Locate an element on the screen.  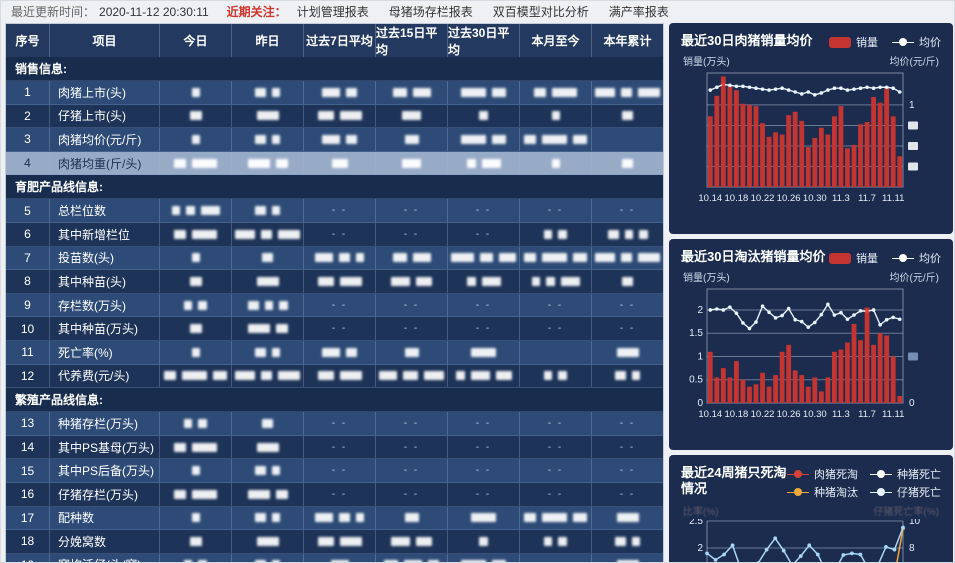
row-label: 其中种苗(头) is located at coordinates (105, 281).